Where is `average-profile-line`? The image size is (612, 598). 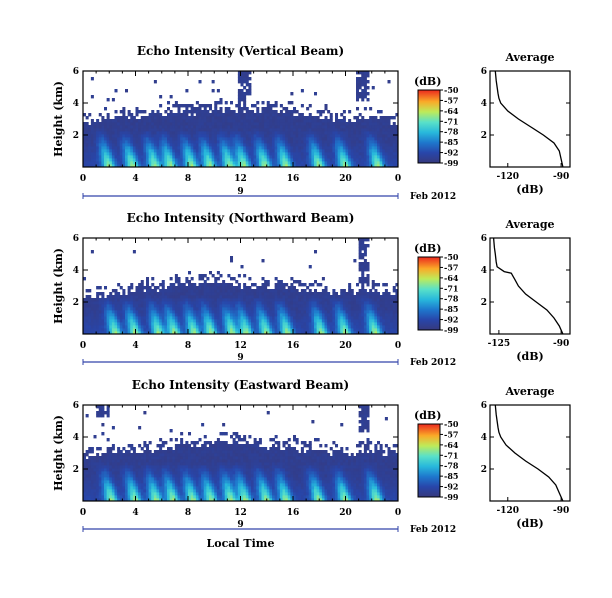
average-profile-line is located at coordinates (528, 286).